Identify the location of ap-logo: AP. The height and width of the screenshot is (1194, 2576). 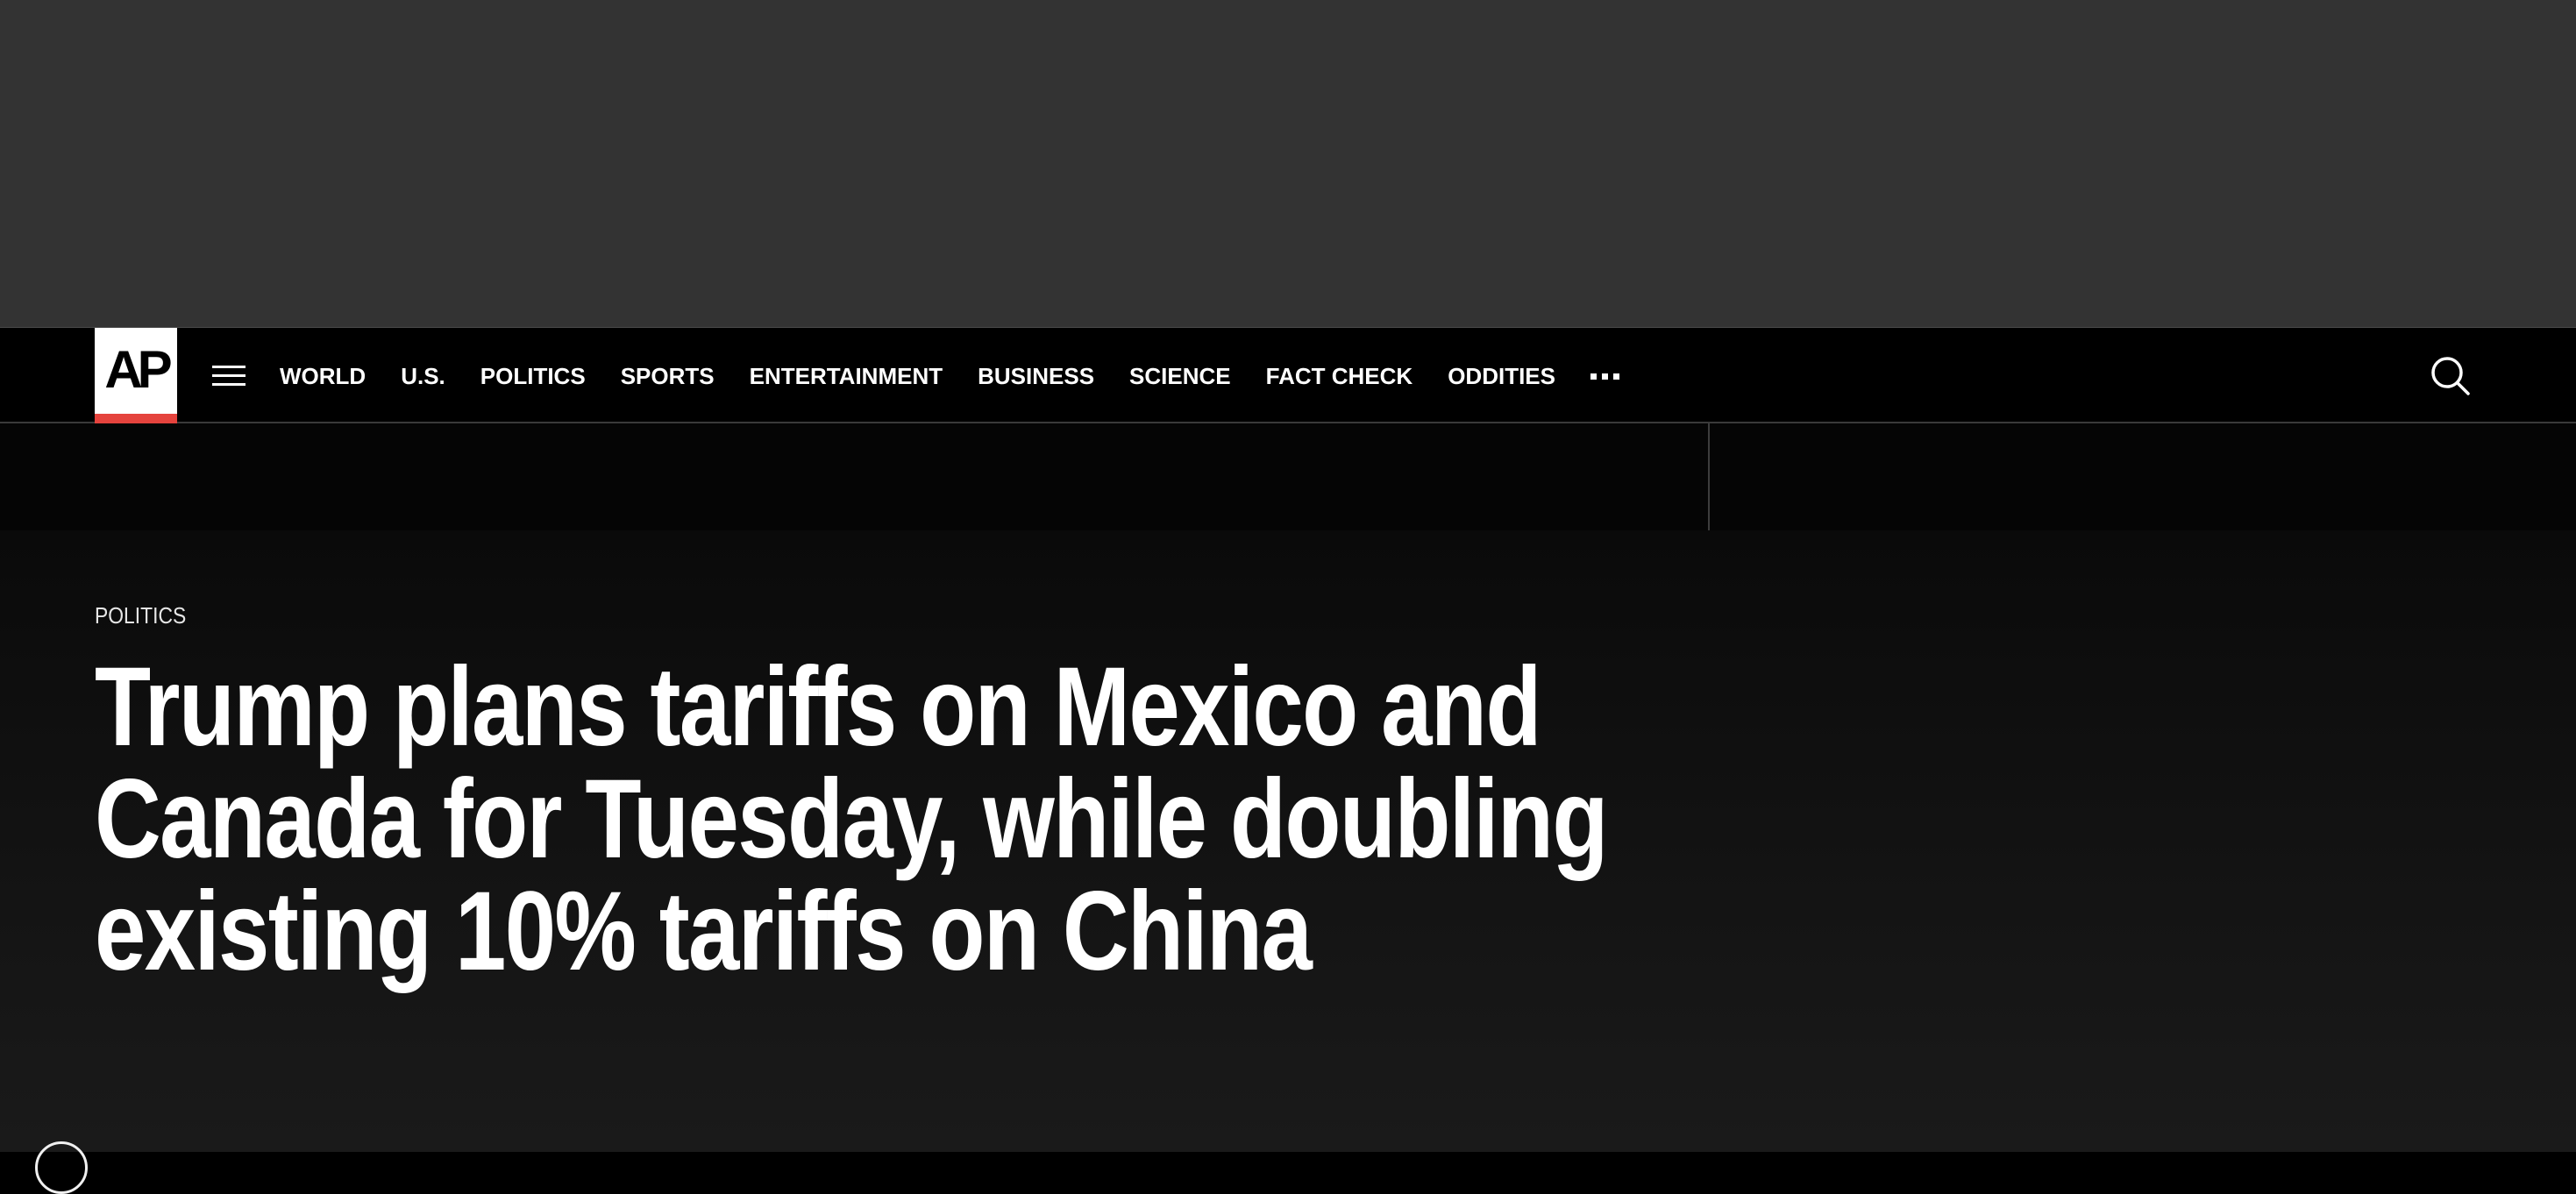
(136, 376).